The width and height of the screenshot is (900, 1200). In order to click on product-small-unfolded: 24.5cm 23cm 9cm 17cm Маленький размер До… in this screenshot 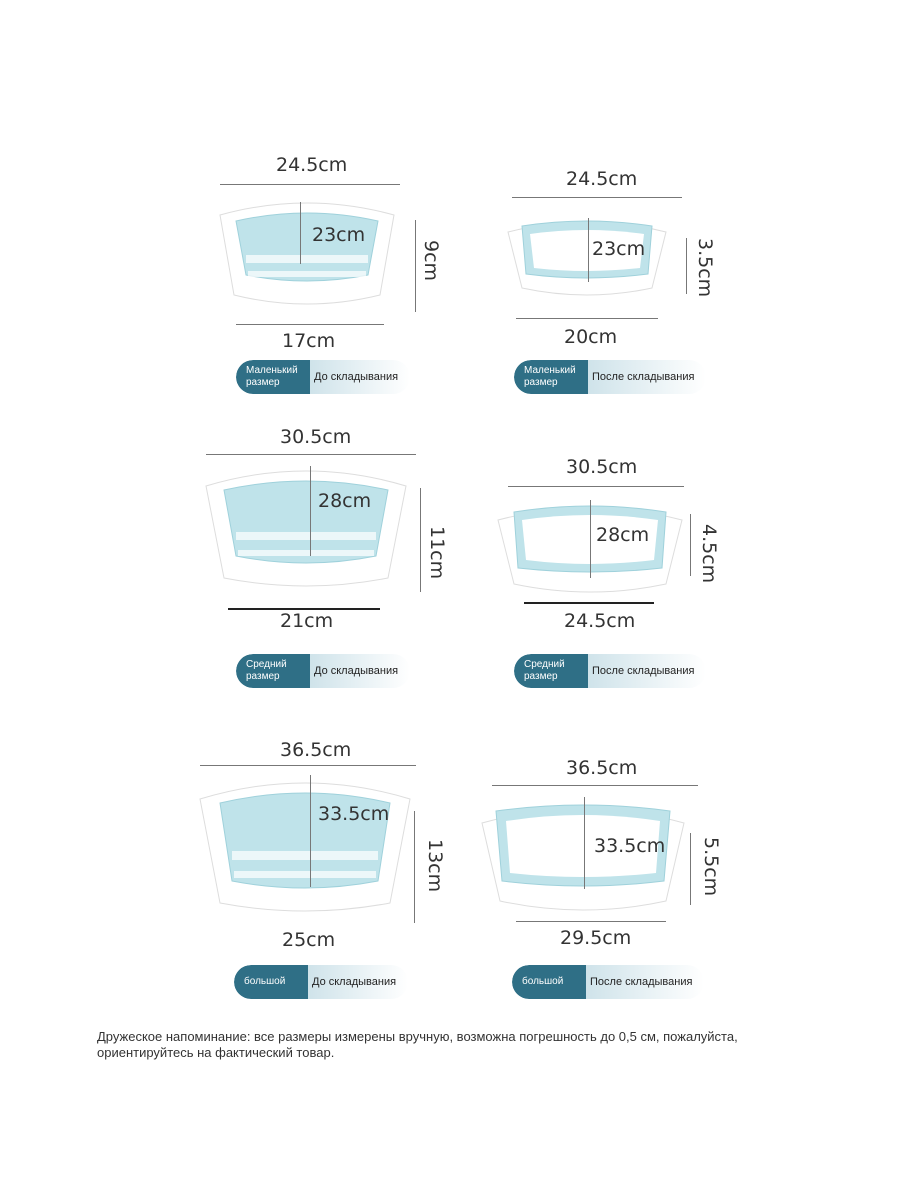, I will do `click(225, 290)`.